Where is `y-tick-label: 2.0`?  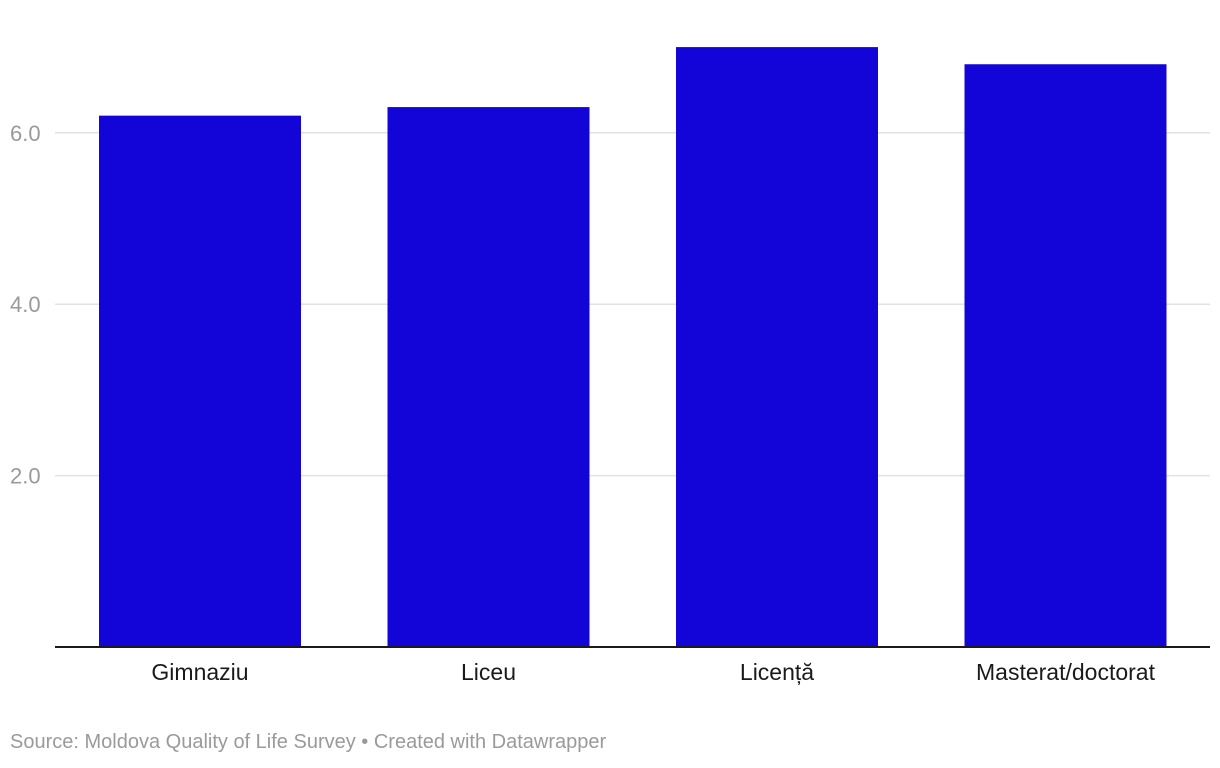 y-tick-label: 2.0 is located at coordinates (25, 476).